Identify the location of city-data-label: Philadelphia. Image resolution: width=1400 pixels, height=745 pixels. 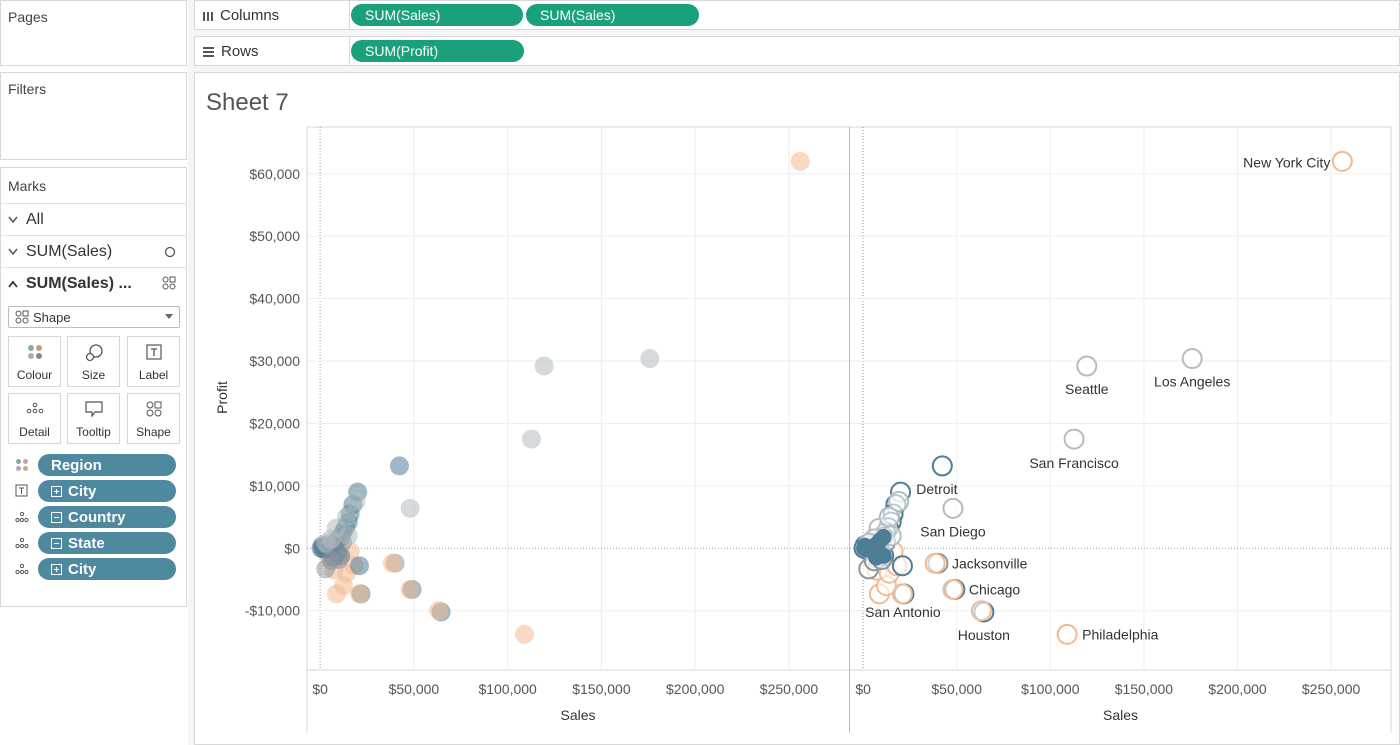
(1120, 634).